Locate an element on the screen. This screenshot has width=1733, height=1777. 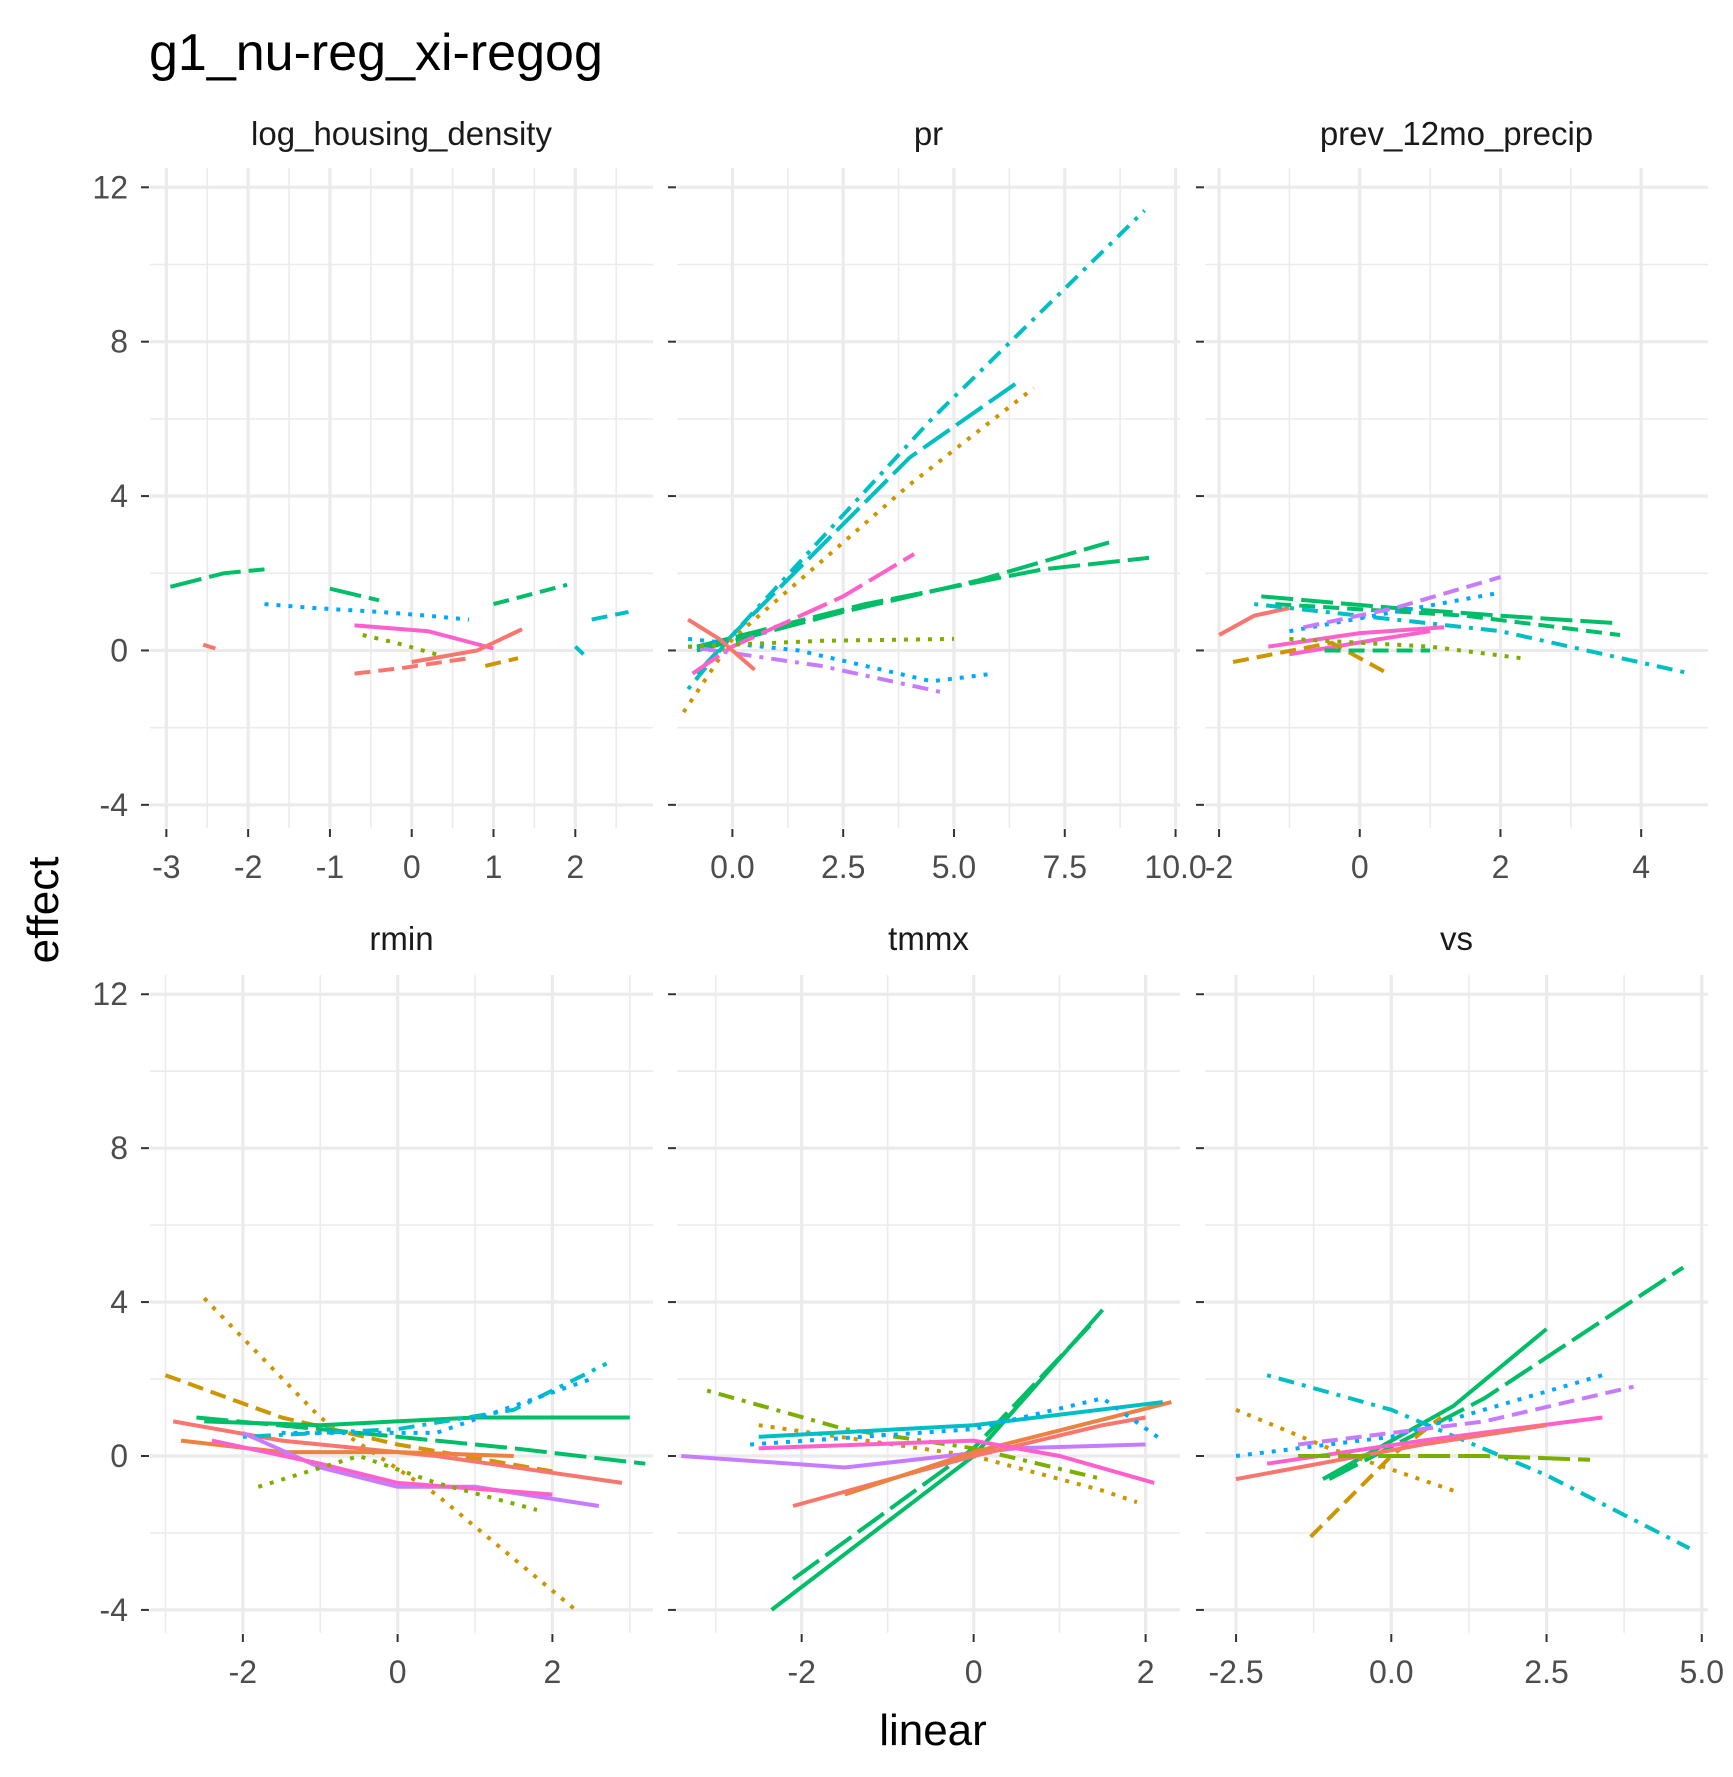
x-tick-label: 7.5 is located at coordinates (1065, 867).